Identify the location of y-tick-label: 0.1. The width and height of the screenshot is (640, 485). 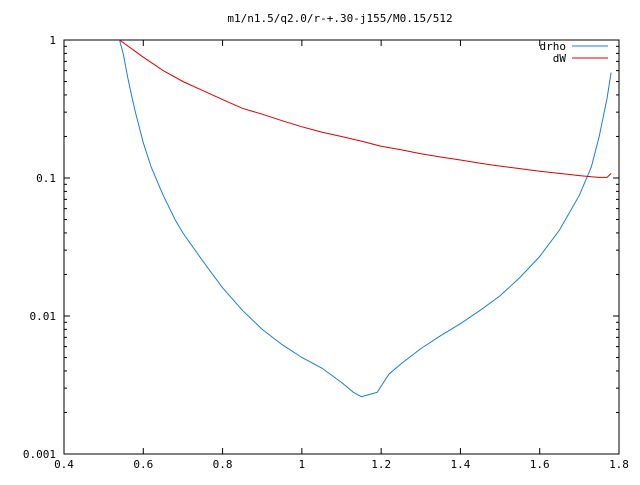
(46, 178).